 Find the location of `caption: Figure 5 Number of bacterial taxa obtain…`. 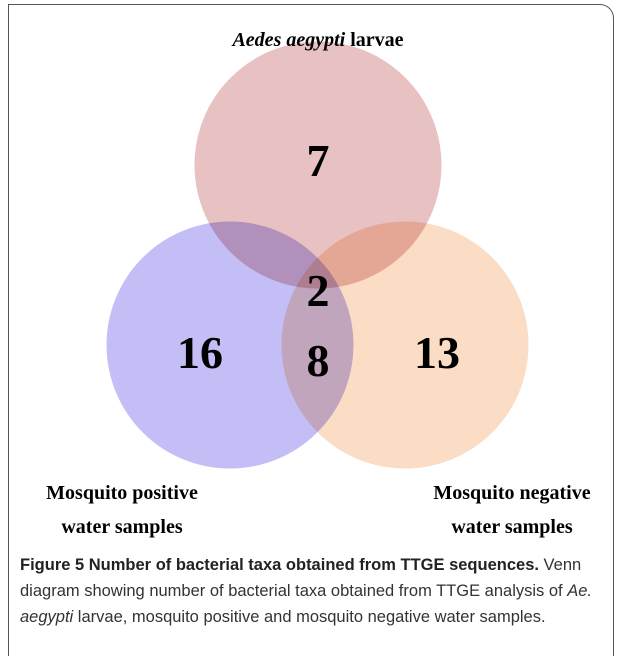

caption: Figure 5 Number of bacterial taxa obtain… is located at coordinates (316, 591).